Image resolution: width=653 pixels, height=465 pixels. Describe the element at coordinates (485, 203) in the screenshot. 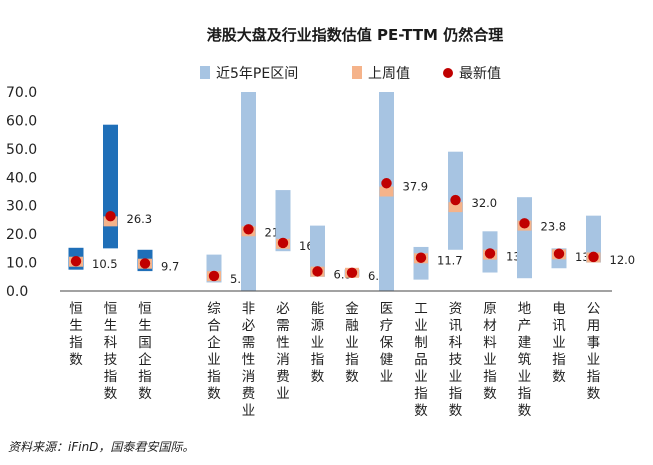

I see `data-label: 32.0` at that location.